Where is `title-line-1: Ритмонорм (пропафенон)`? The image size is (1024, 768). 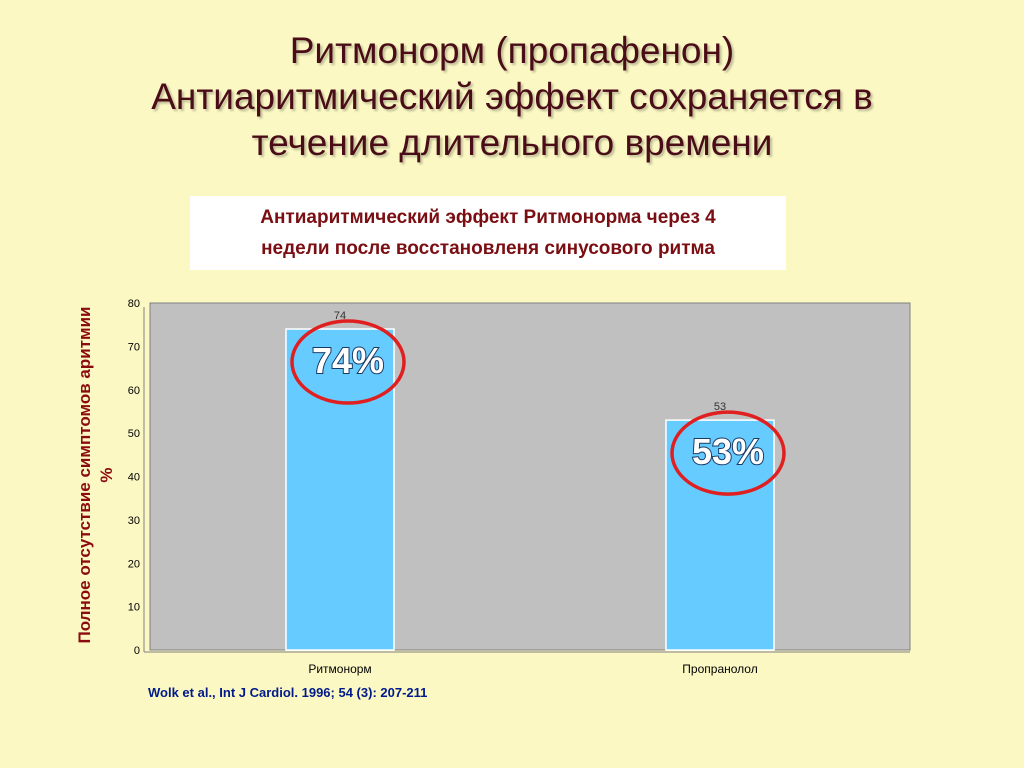 title-line-1: Ритмонорм (пропафенон) is located at coordinates (512, 50).